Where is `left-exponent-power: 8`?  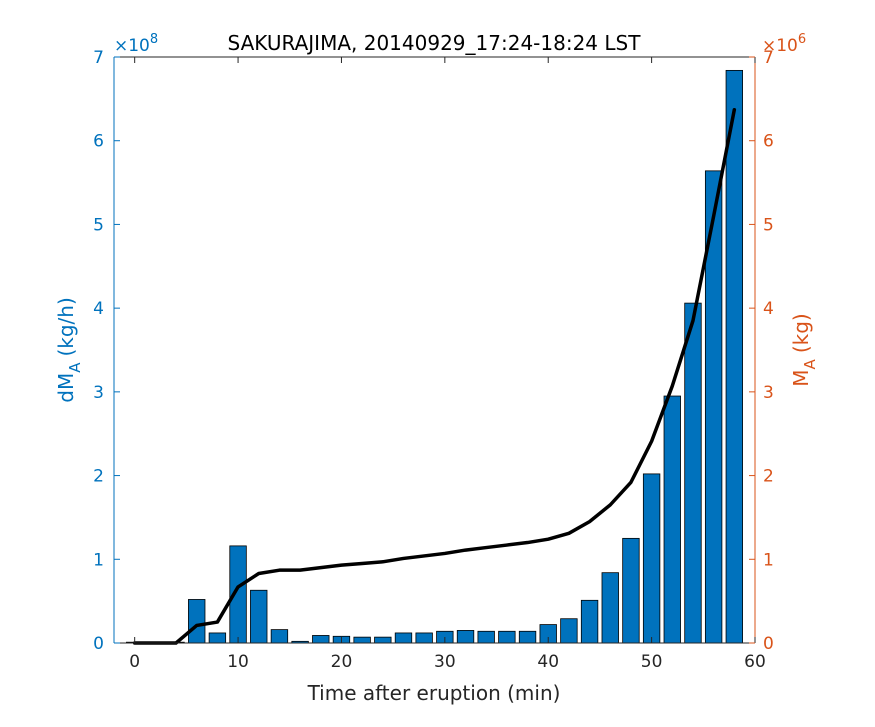 left-exponent-power: 8 is located at coordinates (154, 39).